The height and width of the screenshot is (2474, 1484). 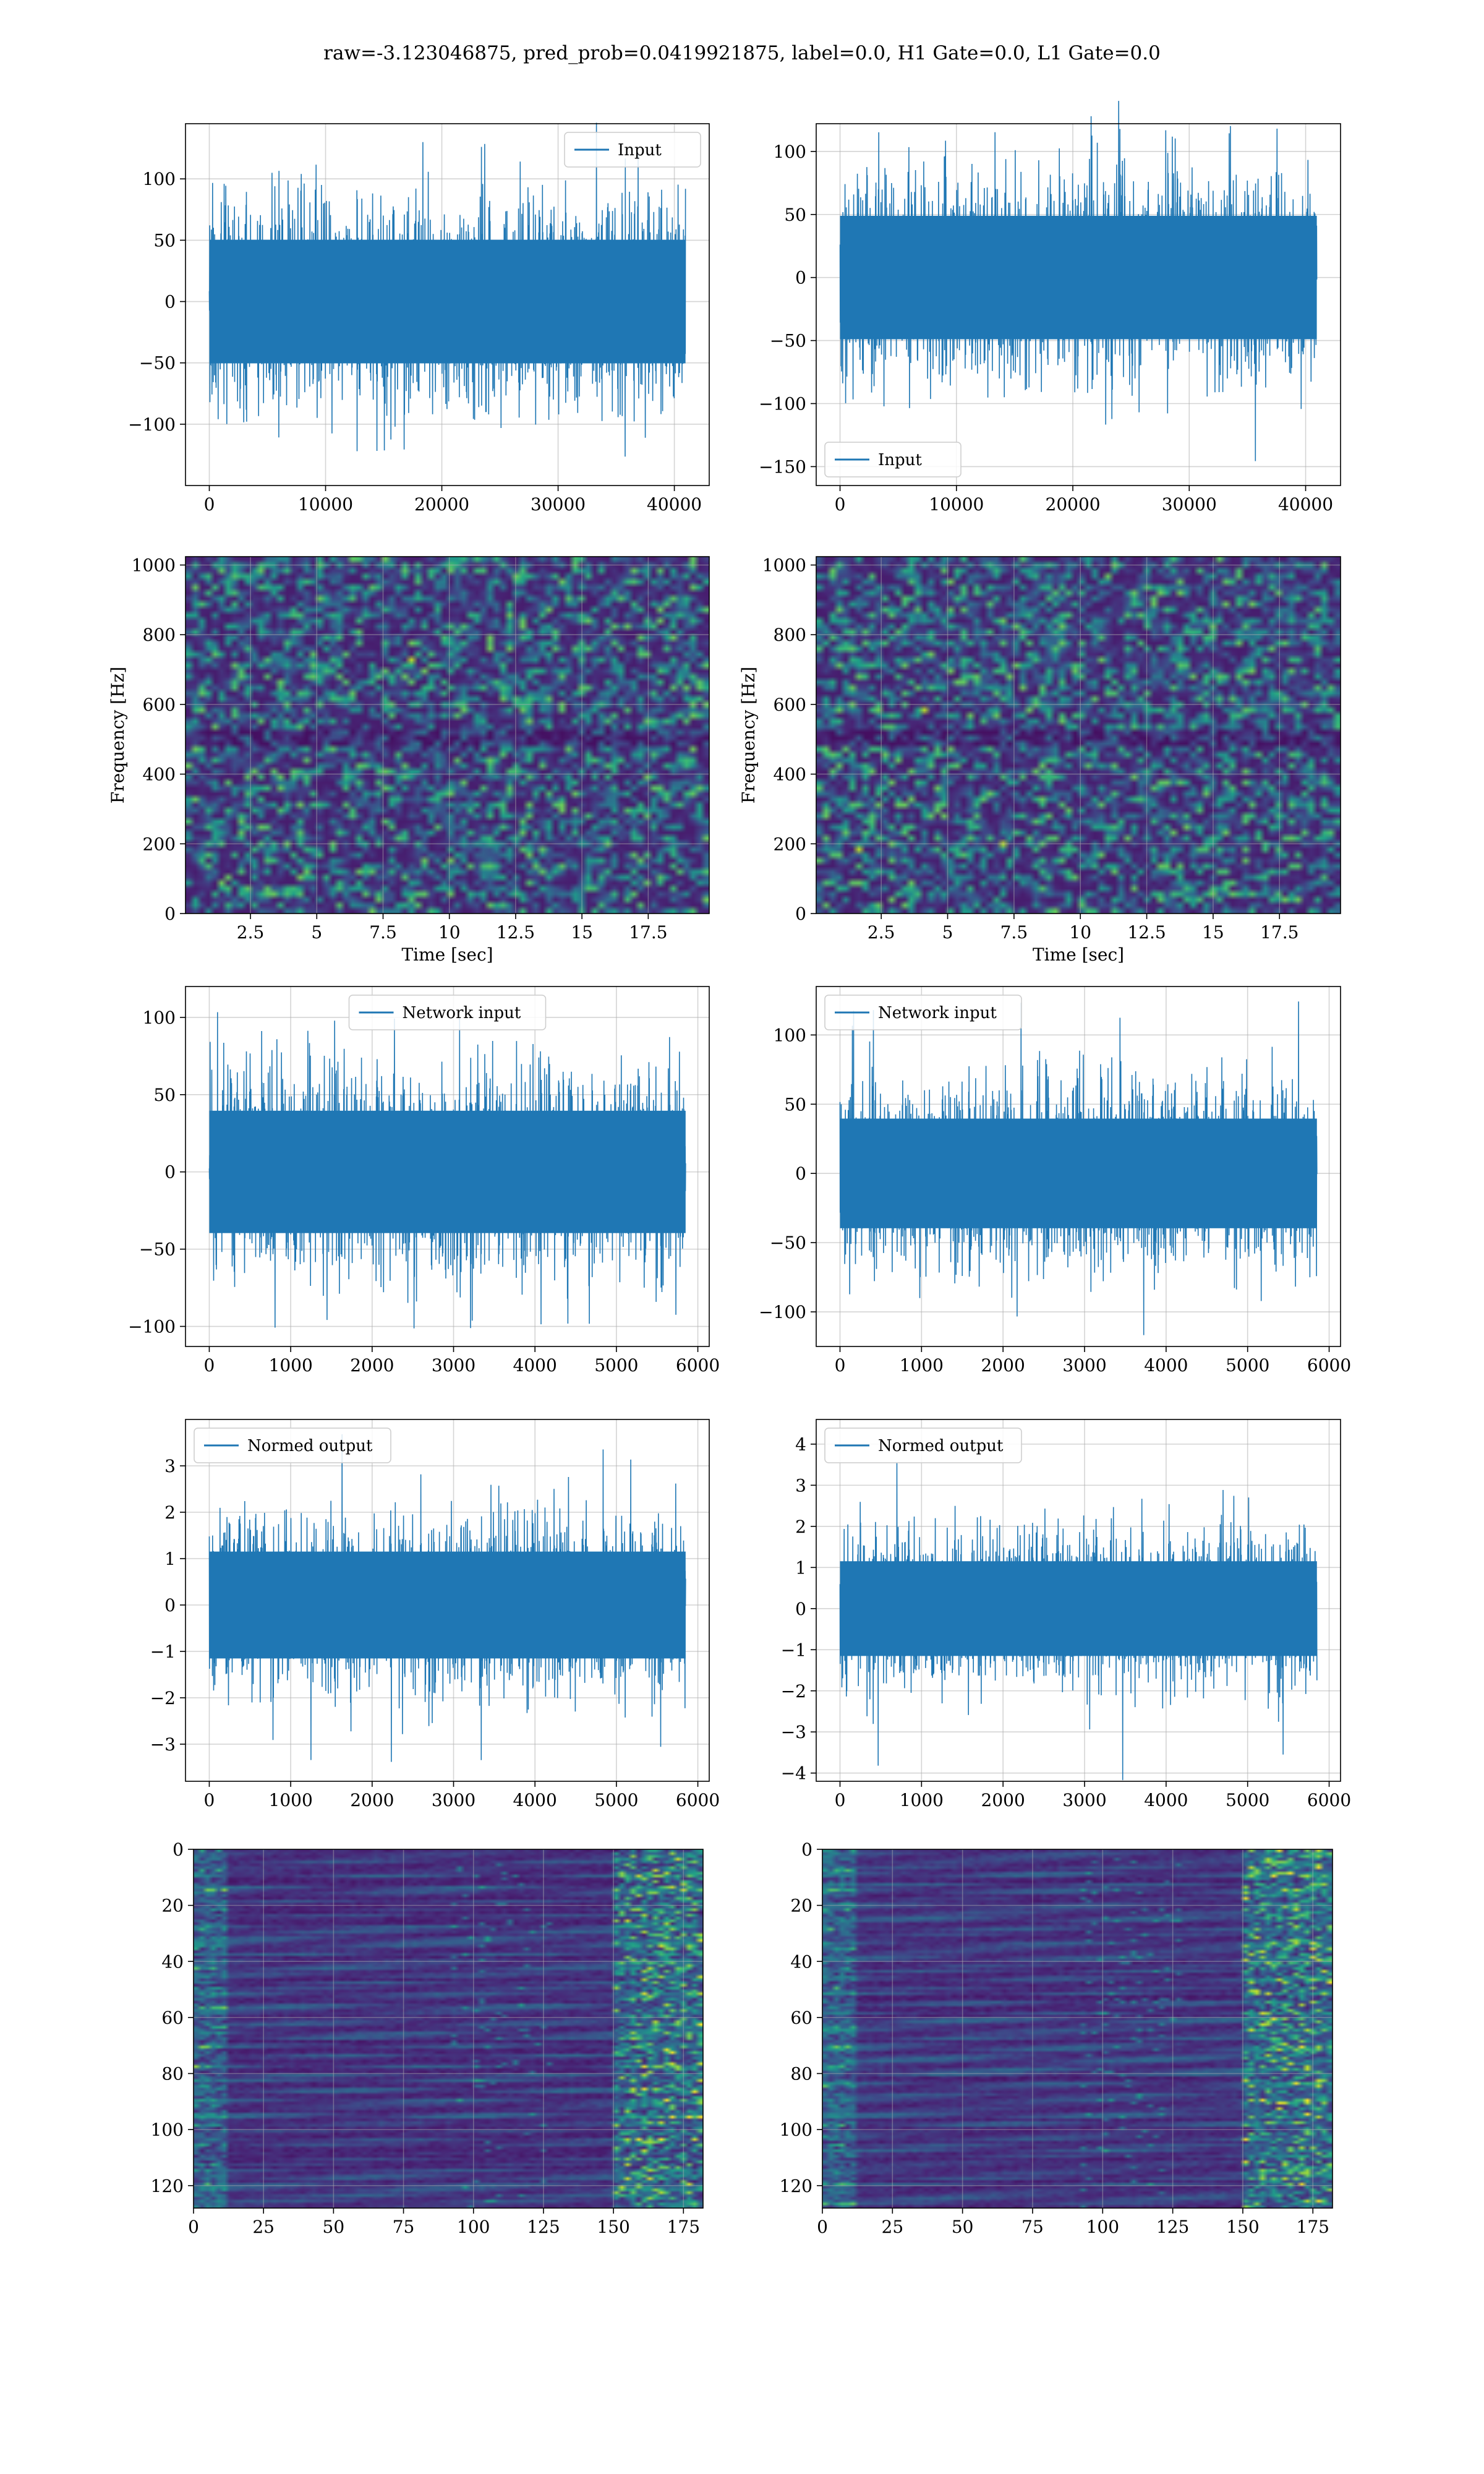 What do you see at coordinates (801, 2018) in the screenshot?
I see `l1-feature-map-ytick-label: 60` at bounding box center [801, 2018].